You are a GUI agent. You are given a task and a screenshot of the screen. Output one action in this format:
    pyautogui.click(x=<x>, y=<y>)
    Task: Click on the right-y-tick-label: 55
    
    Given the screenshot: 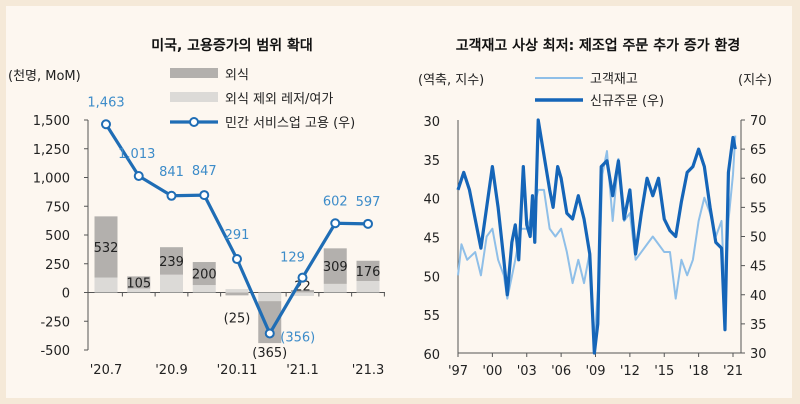 What is the action you would take?
    pyautogui.click(x=758, y=208)
    